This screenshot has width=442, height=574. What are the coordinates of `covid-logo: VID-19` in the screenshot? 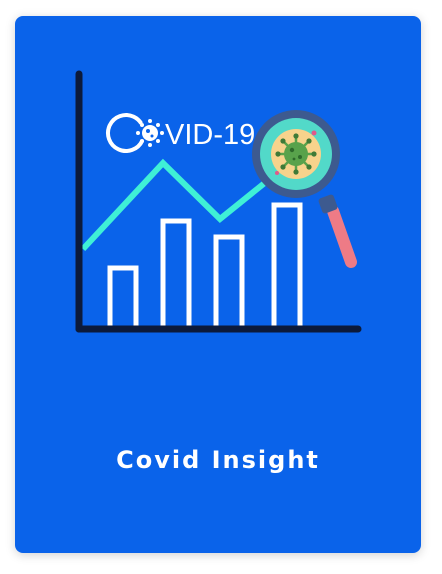 It's located at (180, 133).